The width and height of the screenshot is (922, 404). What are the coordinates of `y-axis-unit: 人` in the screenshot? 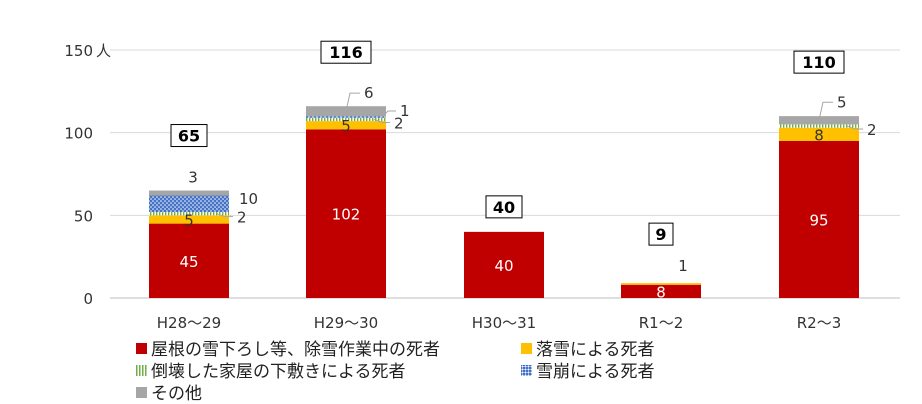 It's located at (103, 51).